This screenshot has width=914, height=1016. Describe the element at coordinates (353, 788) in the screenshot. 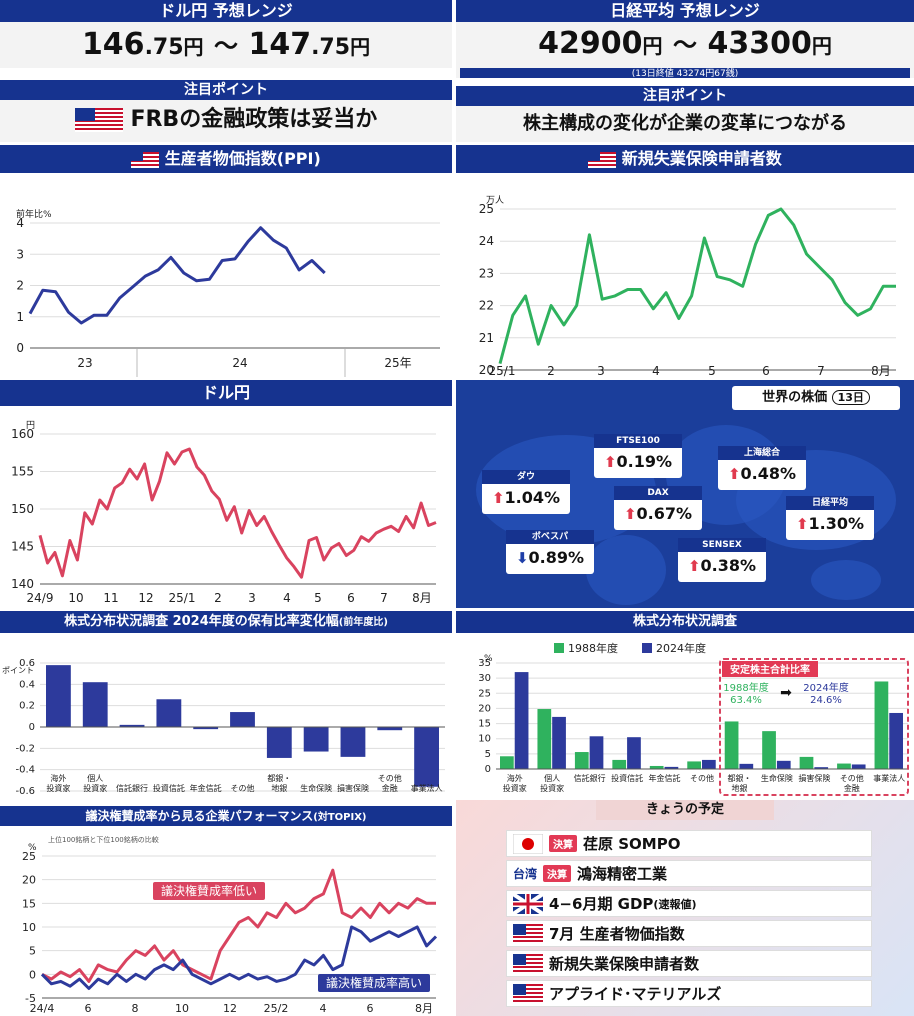

I see `category-label: 損害保険` at that location.